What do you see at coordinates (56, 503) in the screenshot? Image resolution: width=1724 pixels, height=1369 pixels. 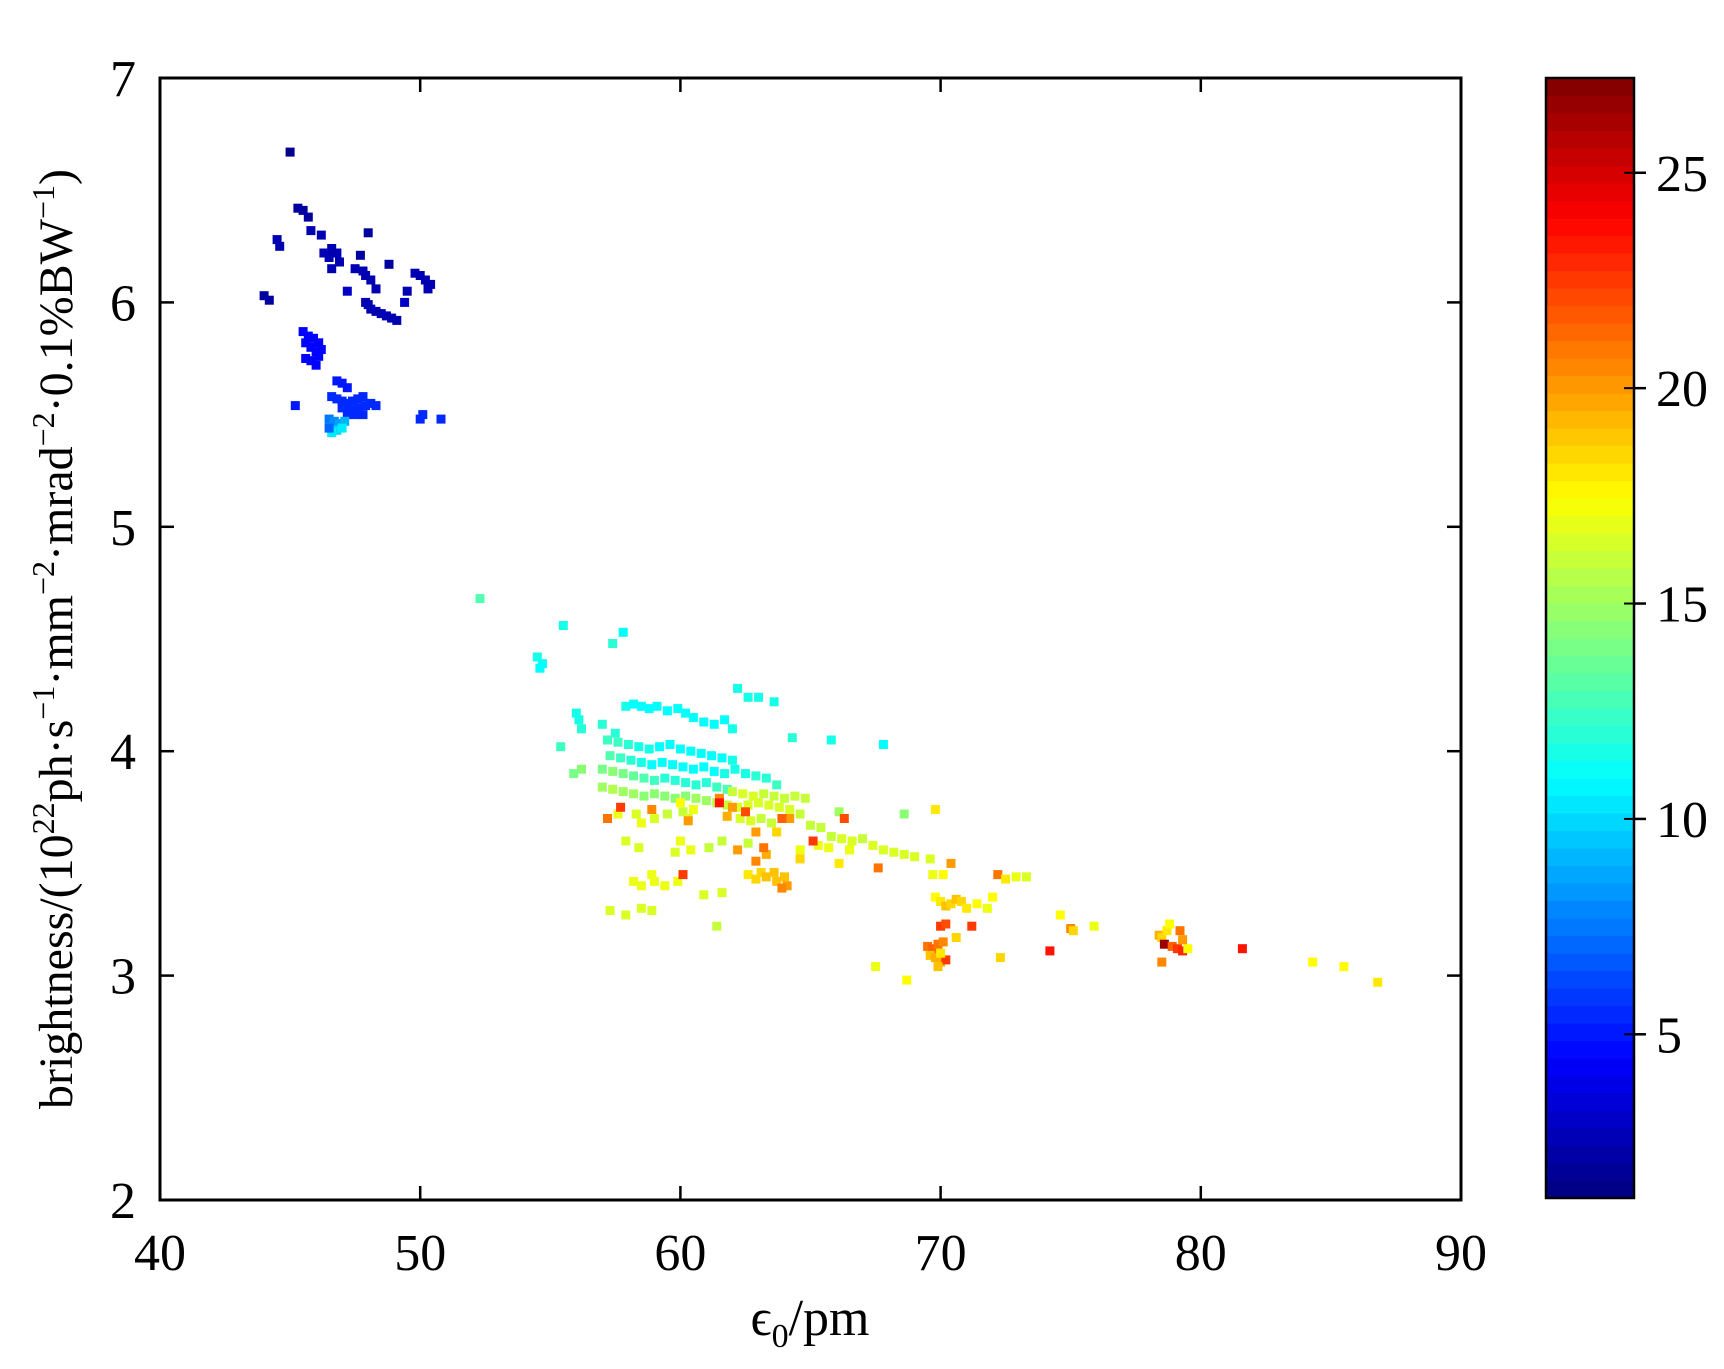 I see `y-axis-title-text: ·mrad` at bounding box center [56, 503].